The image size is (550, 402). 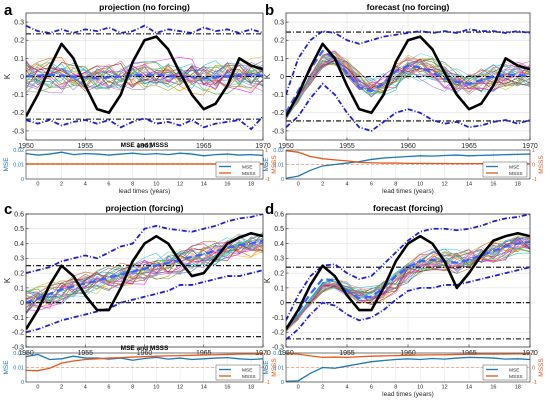 I want to click on chart-title: projection (no forcing), so click(x=144, y=7).